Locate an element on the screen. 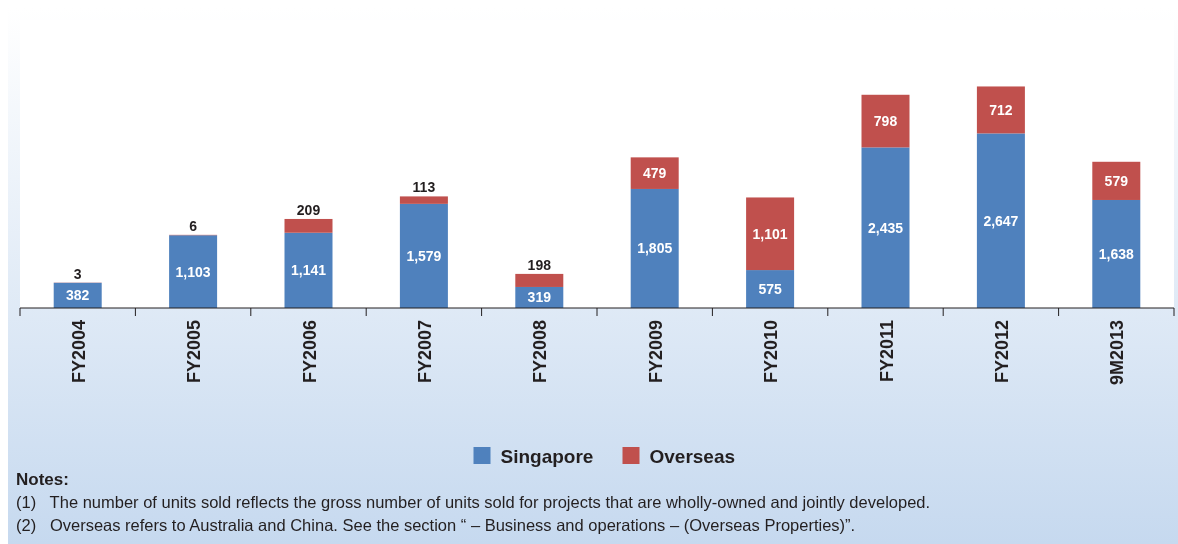  x-tick-label: 9M2013 is located at coordinates (1117, 353).